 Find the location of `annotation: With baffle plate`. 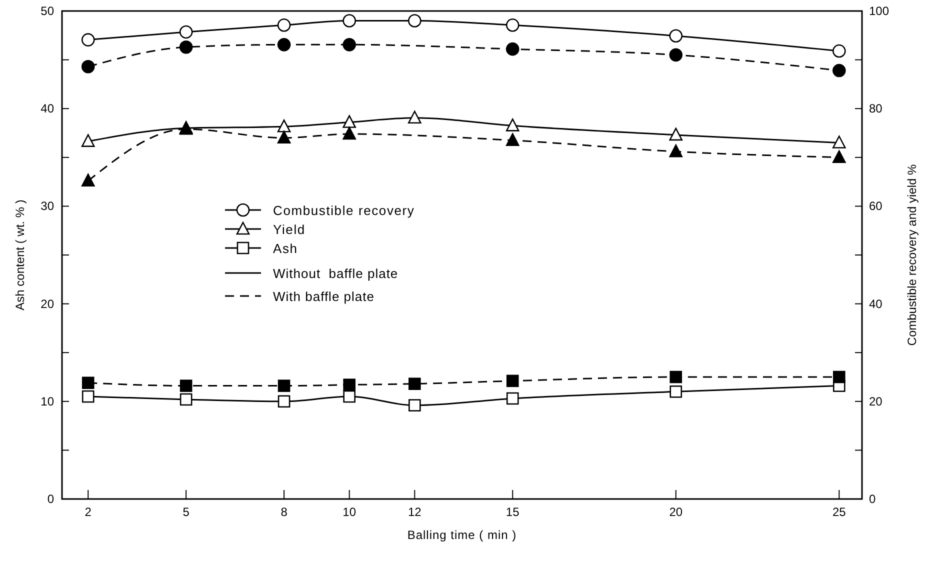

annotation: With baffle plate is located at coordinates (323, 296).